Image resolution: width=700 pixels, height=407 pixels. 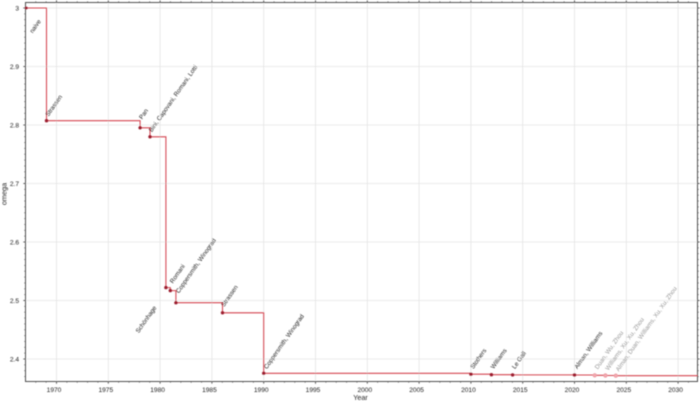 What do you see at coordinates (14, 359) in the screenshot?
I see `svg-text: 2.4` at bounding box center [14, 359].